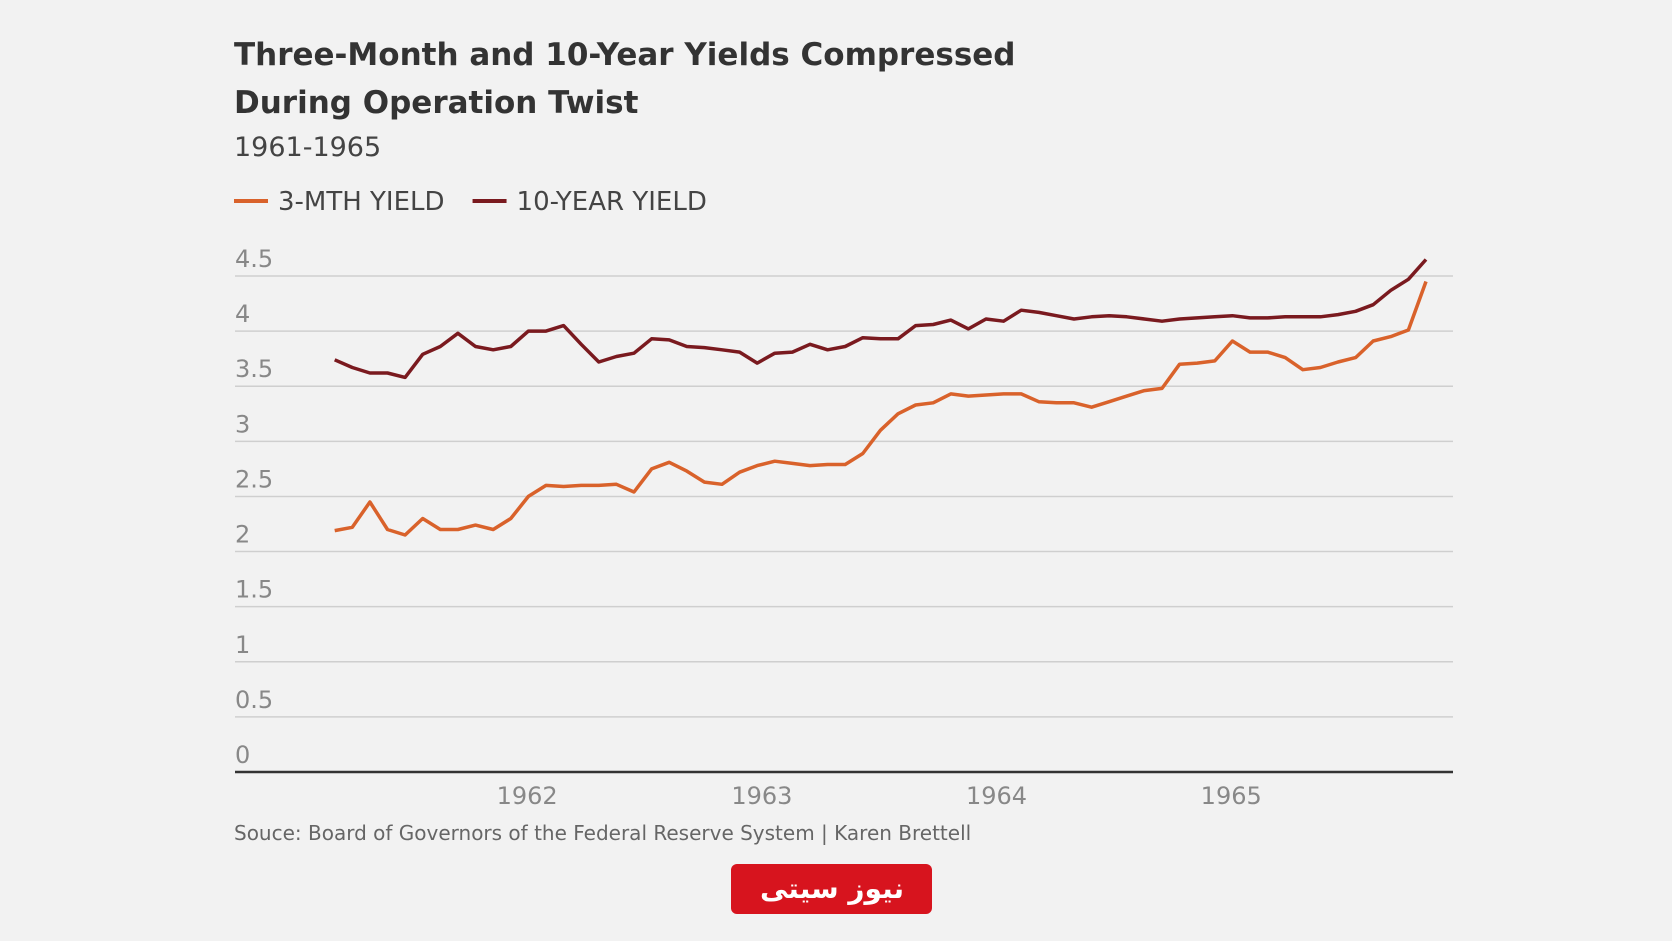 The image size is (1672, 941). Describe the element at coordinates (1231, 796) in the screenshot. I see `x-tick-label: 1965` at that location.